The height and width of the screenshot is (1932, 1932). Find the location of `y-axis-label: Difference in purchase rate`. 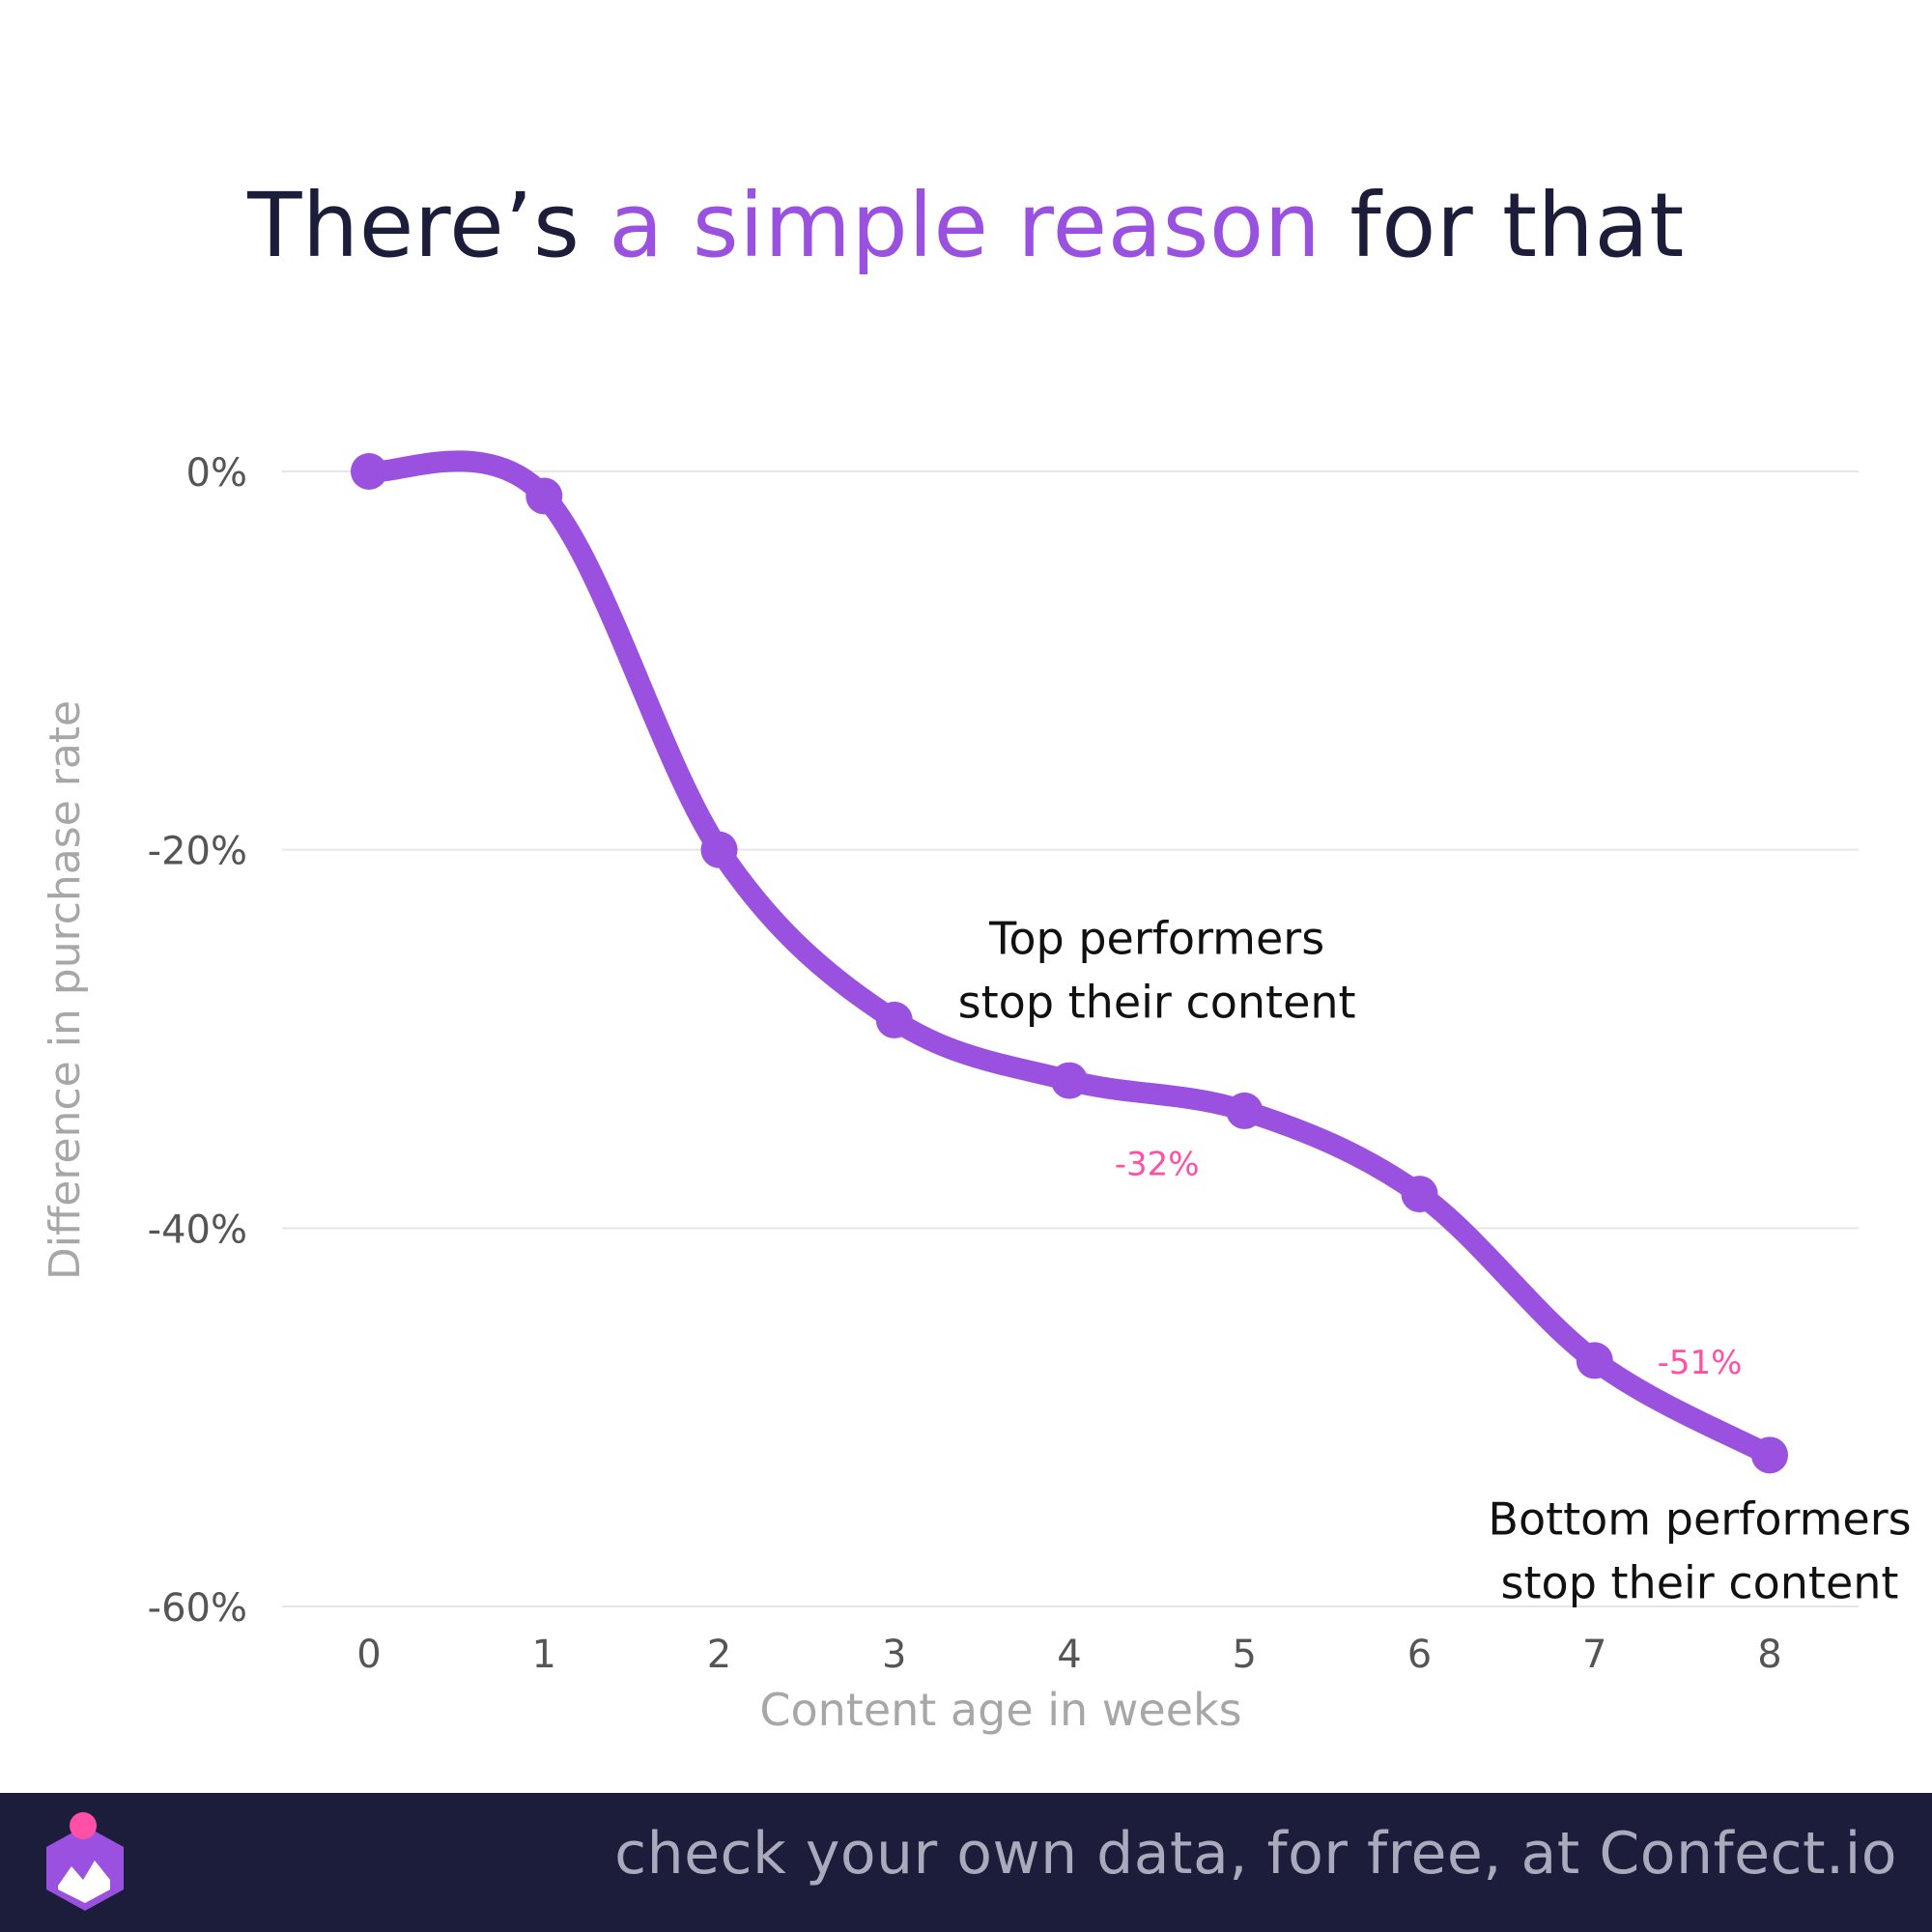

y-axis-label: Difference in purchase rate is located at coordinates (65, 990).